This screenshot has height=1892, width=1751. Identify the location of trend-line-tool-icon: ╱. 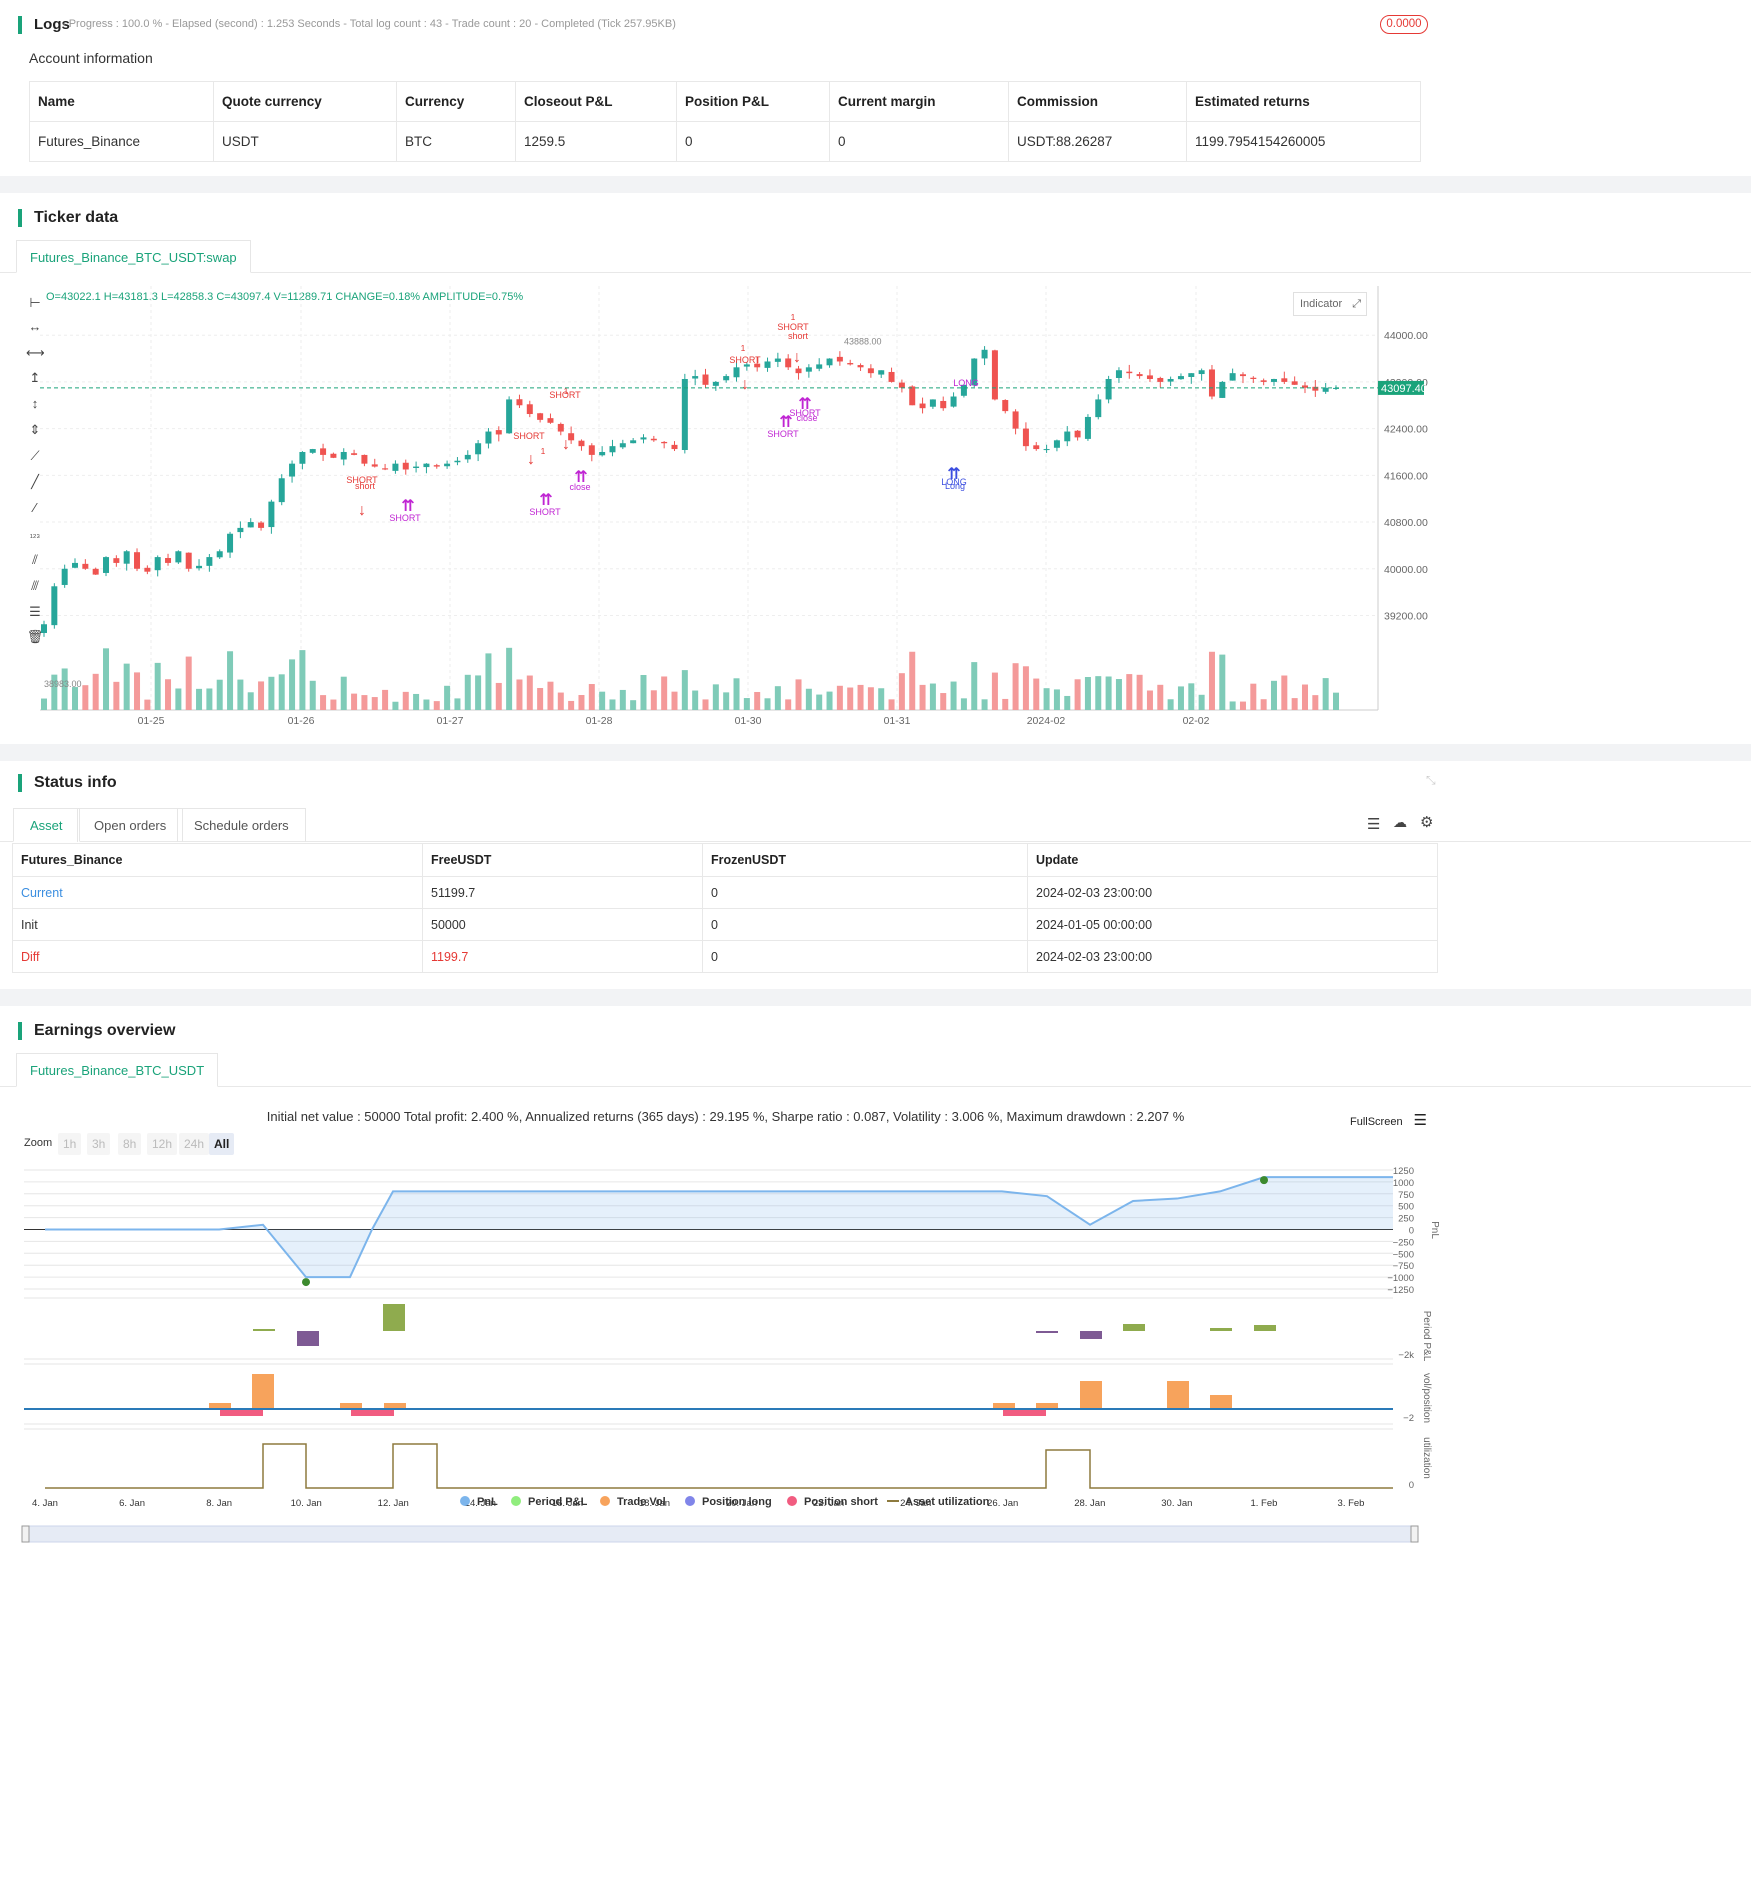
(35, 481).